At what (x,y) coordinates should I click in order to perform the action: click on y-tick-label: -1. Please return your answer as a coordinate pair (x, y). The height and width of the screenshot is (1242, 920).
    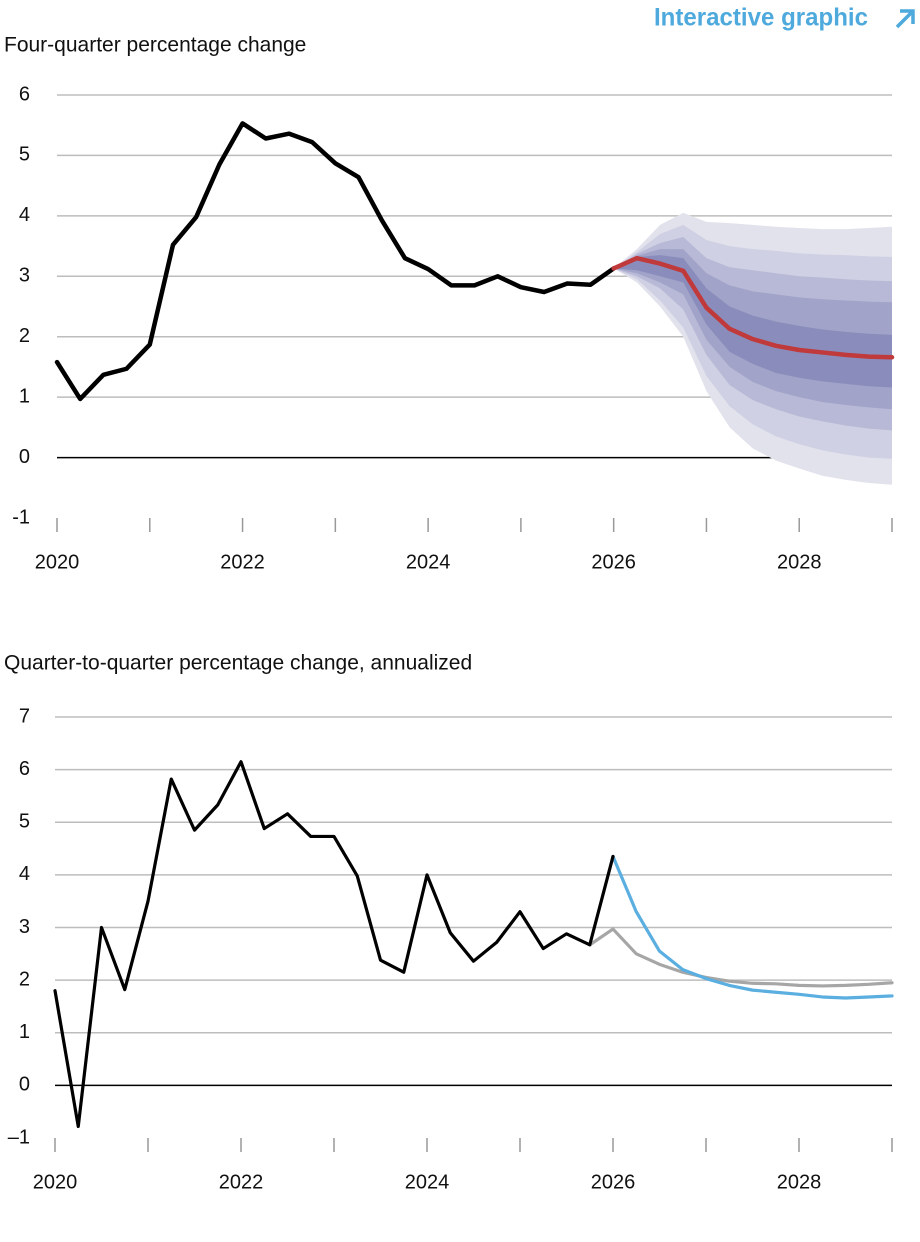
    Looking at the image, I should click on (21, 517).